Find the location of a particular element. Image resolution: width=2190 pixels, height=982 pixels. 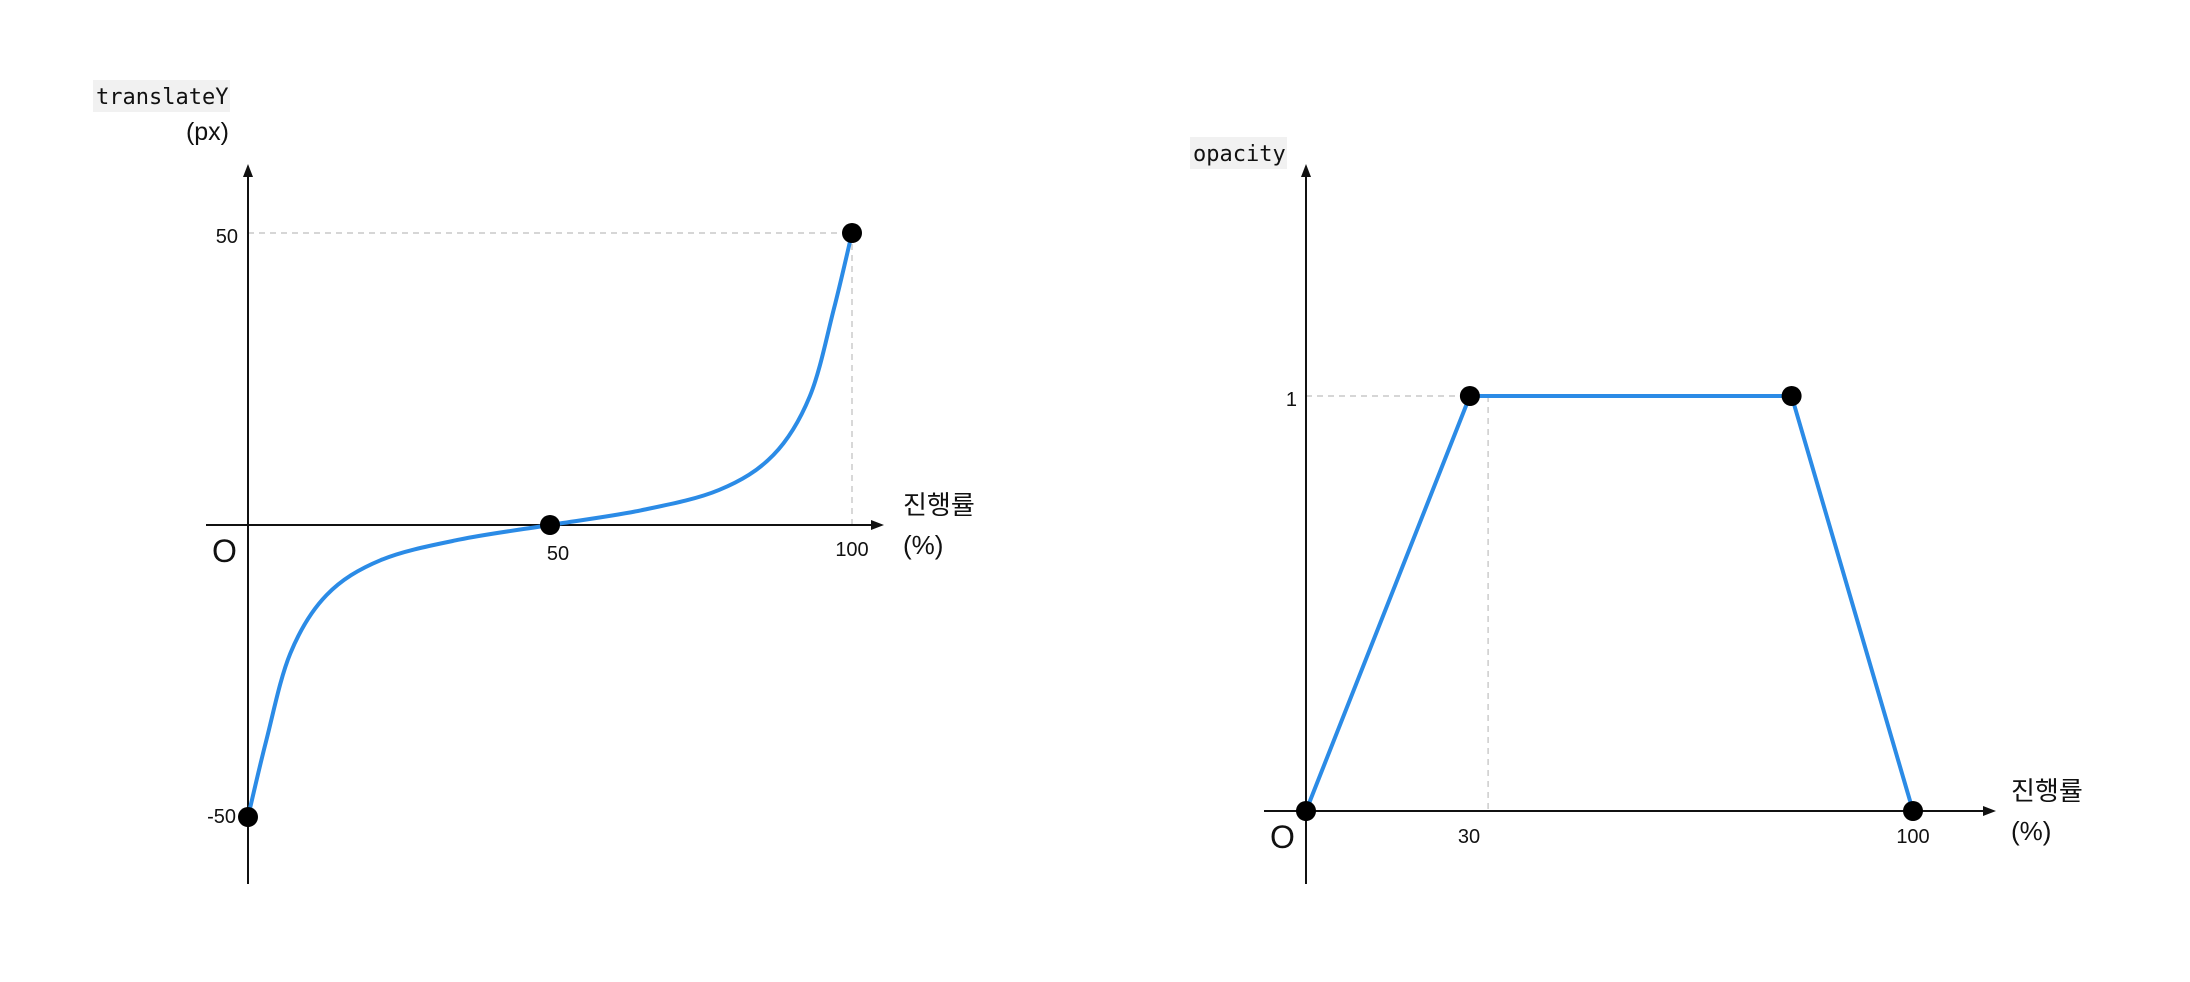

y-tick-label-1: 1 is located at coordinates (1291, 400).